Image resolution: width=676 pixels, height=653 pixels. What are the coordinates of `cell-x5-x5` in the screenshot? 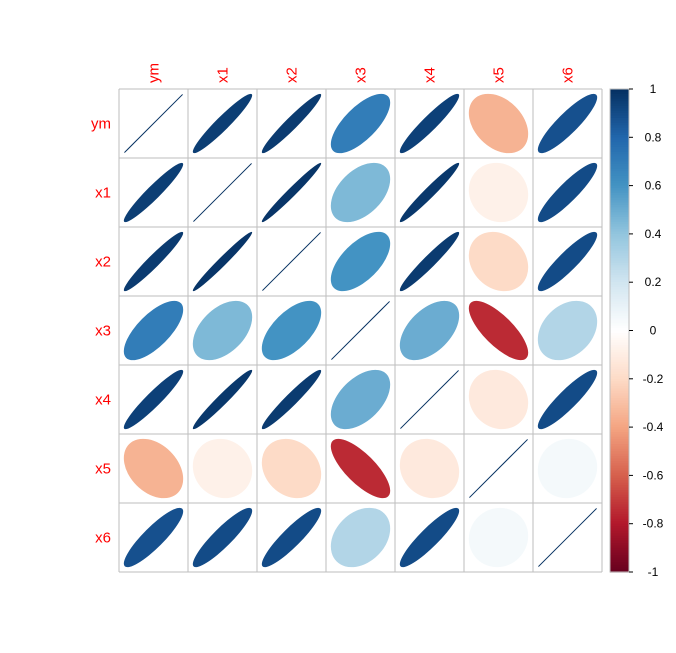 It's located at (498, 468).